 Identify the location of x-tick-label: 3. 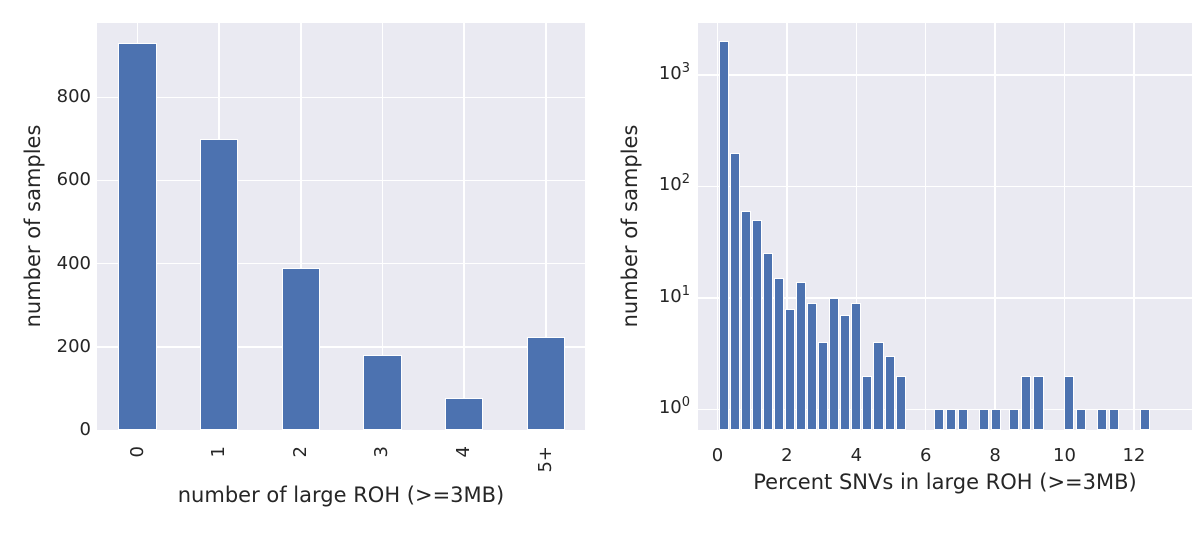
(382, 452).